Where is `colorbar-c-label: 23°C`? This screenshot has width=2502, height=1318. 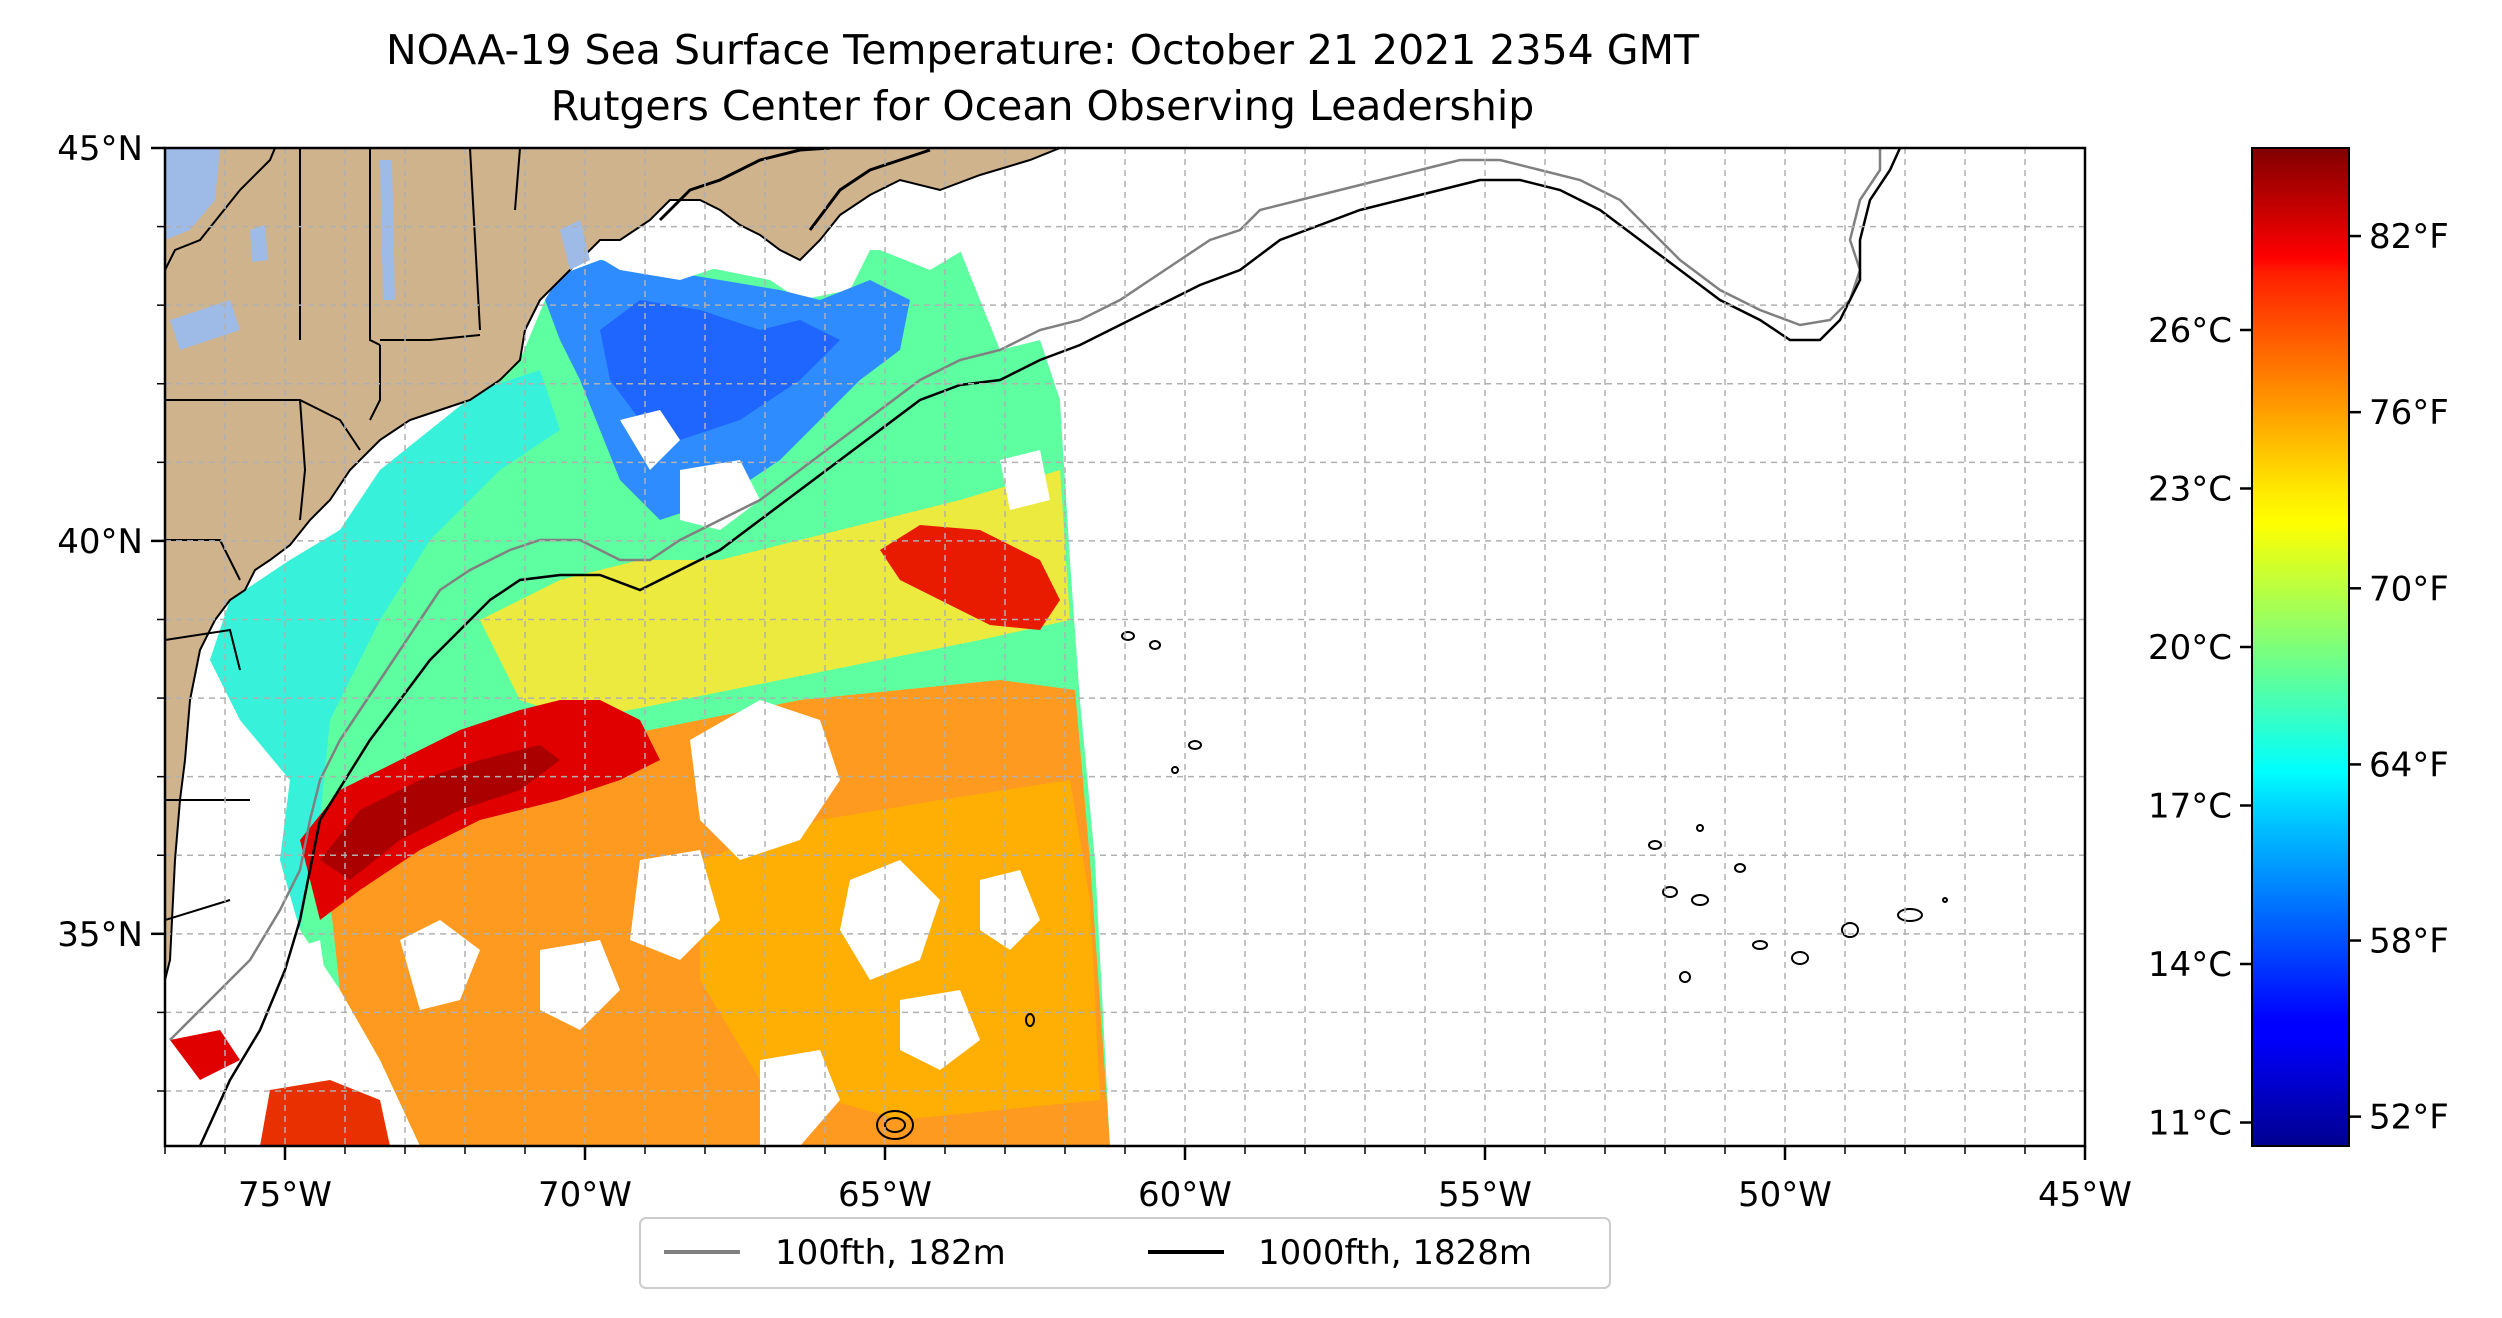 colorbar-c-label: 23°C is located at coordinates (2190, 489).